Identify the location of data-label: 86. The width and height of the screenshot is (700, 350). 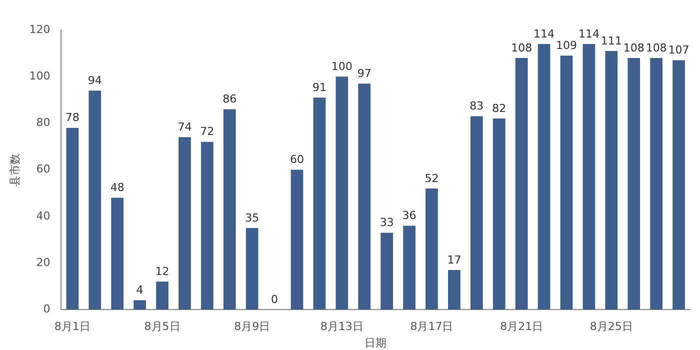
(229, 99).